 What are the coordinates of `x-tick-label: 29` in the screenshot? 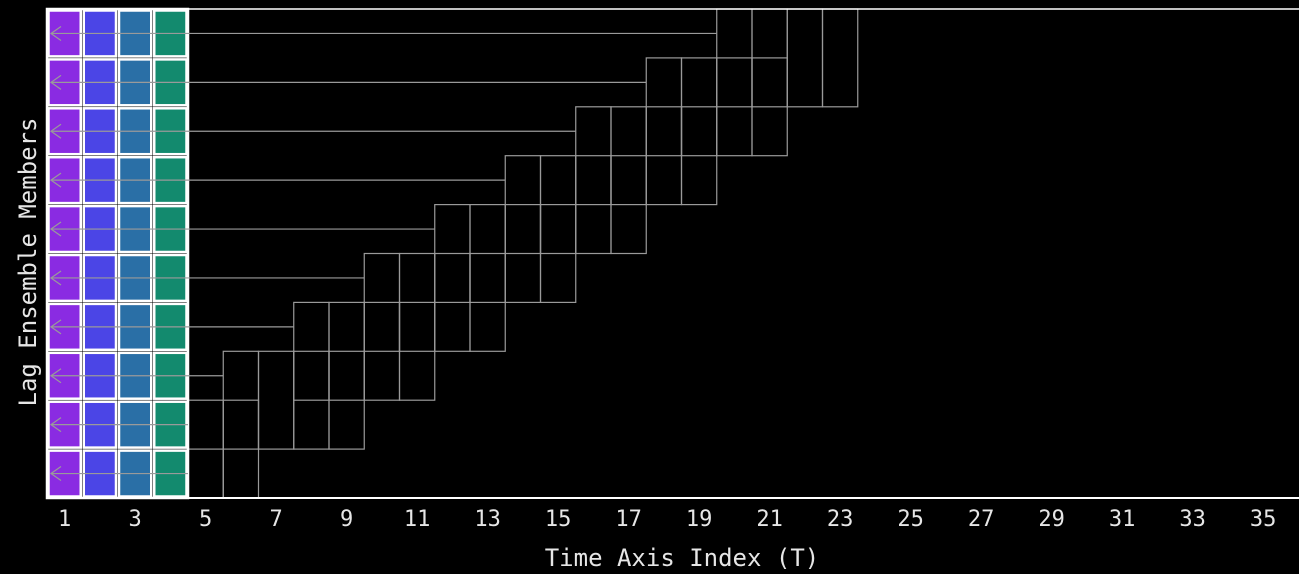 It's located at (1051, 519).